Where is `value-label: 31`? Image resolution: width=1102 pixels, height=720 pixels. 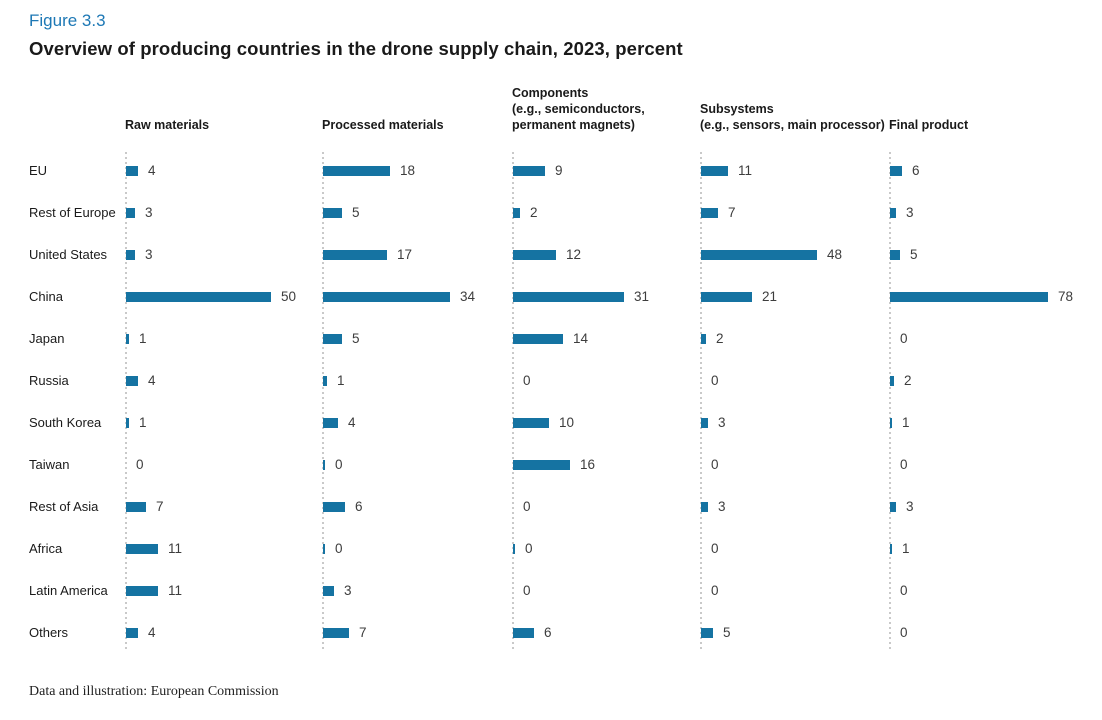
value-label: 31 is located at coordinates (642, 296).